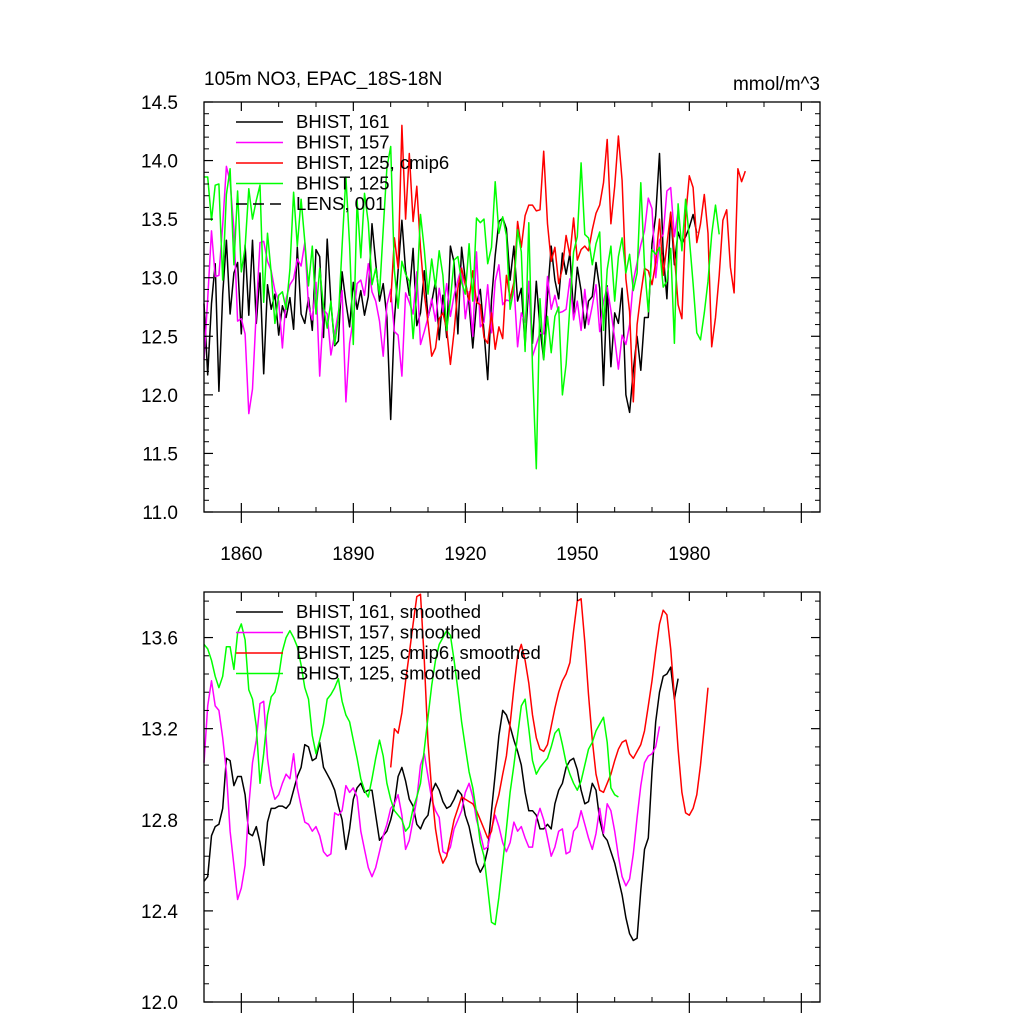 The height and width of the screenshot is (1024, 1024). I want to click on x-tick-label: 1950, so click(577, 554).